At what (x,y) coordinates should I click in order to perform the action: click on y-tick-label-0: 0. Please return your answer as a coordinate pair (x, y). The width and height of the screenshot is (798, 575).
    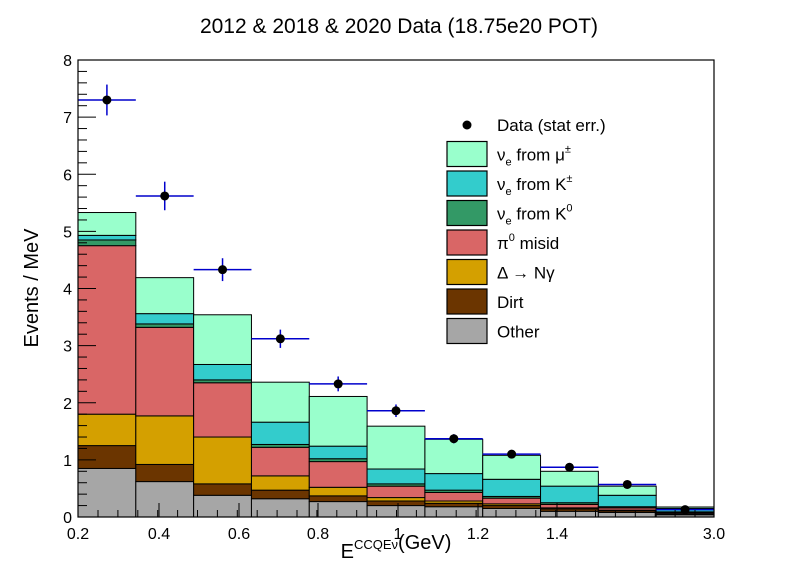
    Looking at the image, I should click on (67, 518).